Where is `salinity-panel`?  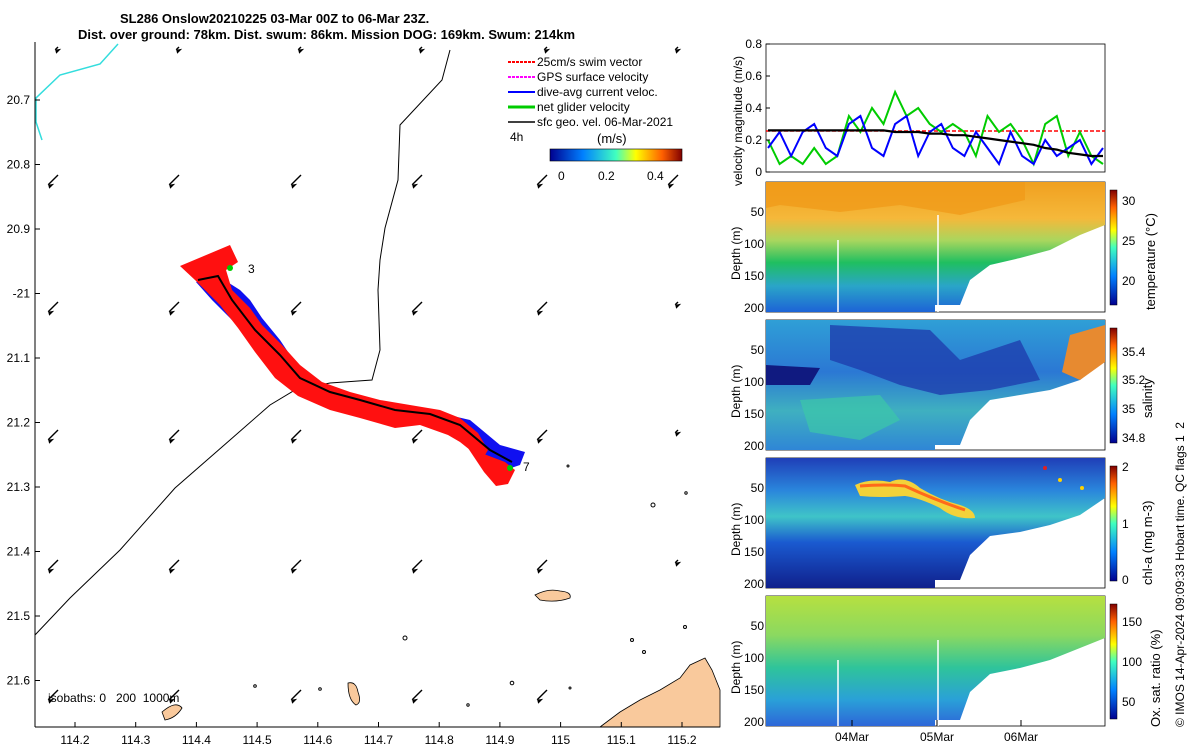
salinity-panel is located at coordinates (935, 385).